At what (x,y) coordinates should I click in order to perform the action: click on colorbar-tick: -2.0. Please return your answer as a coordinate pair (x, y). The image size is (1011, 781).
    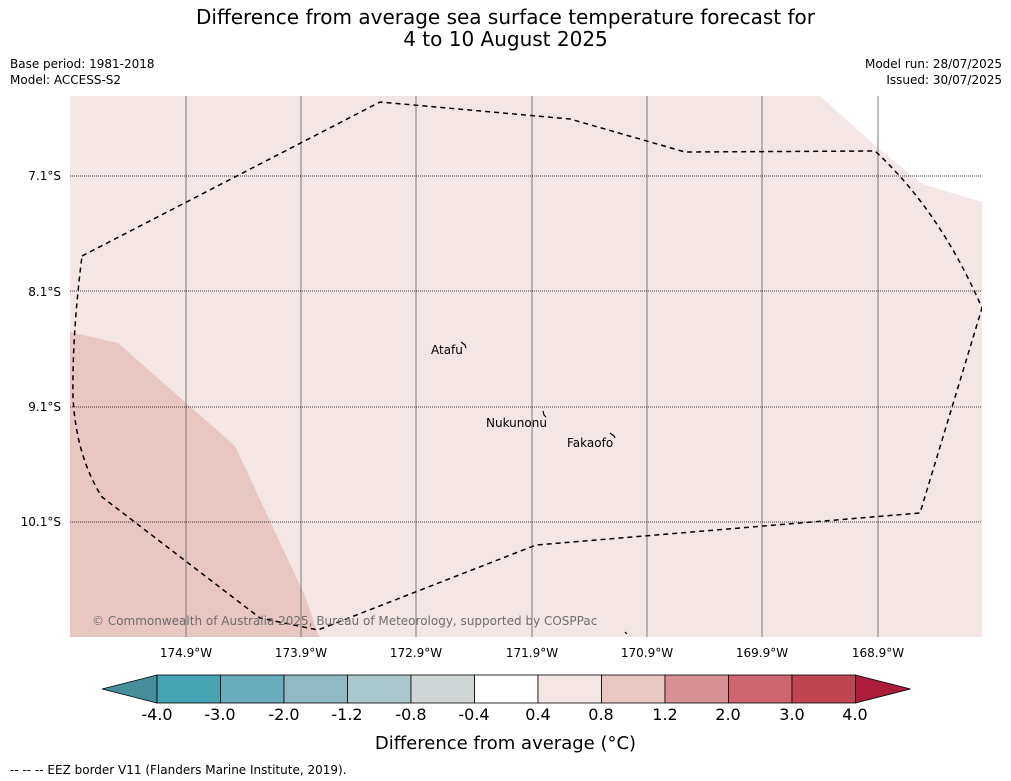
    Looking at the image, I should click on (284, 714).